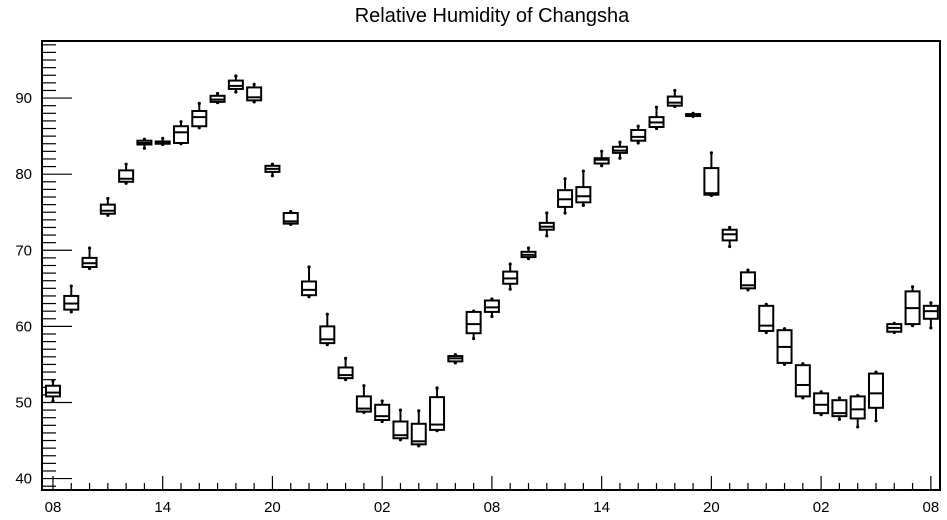  Describe the element at coordinates (492, 16) in the screenshot. I see `chart-title: Relative Humidity of Changsha` at that location.